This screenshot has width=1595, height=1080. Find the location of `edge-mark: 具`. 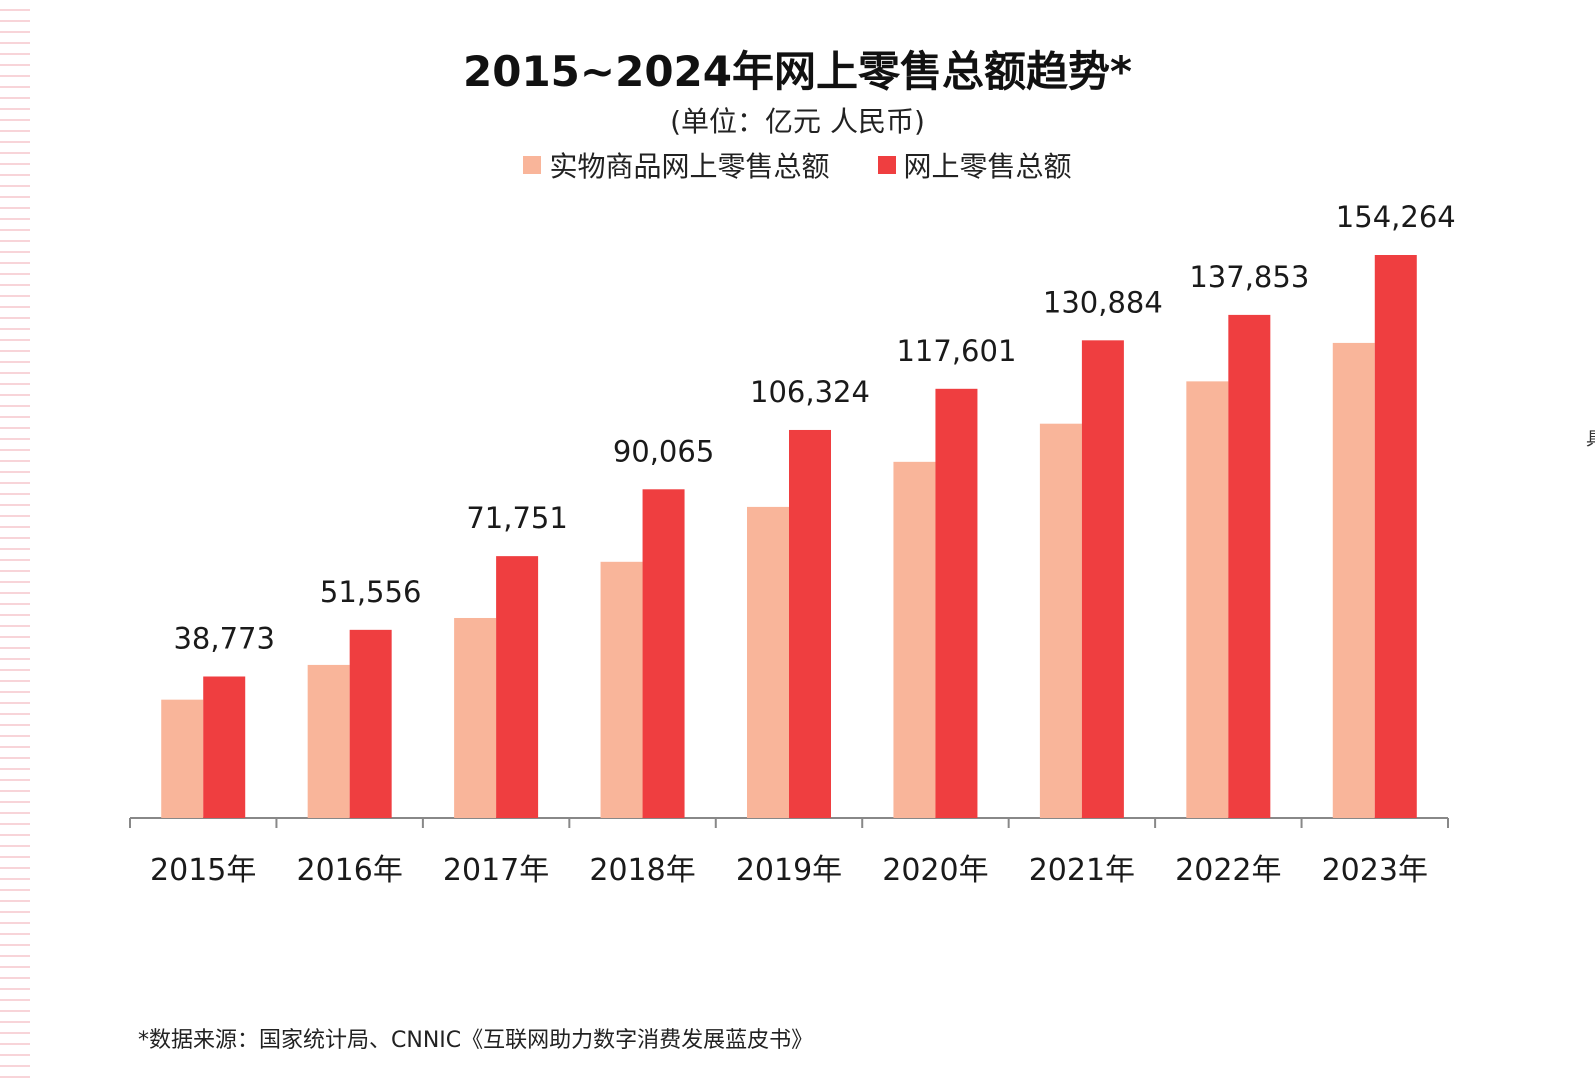

edge-mark: 具 is located at coordinates (1590, 438).